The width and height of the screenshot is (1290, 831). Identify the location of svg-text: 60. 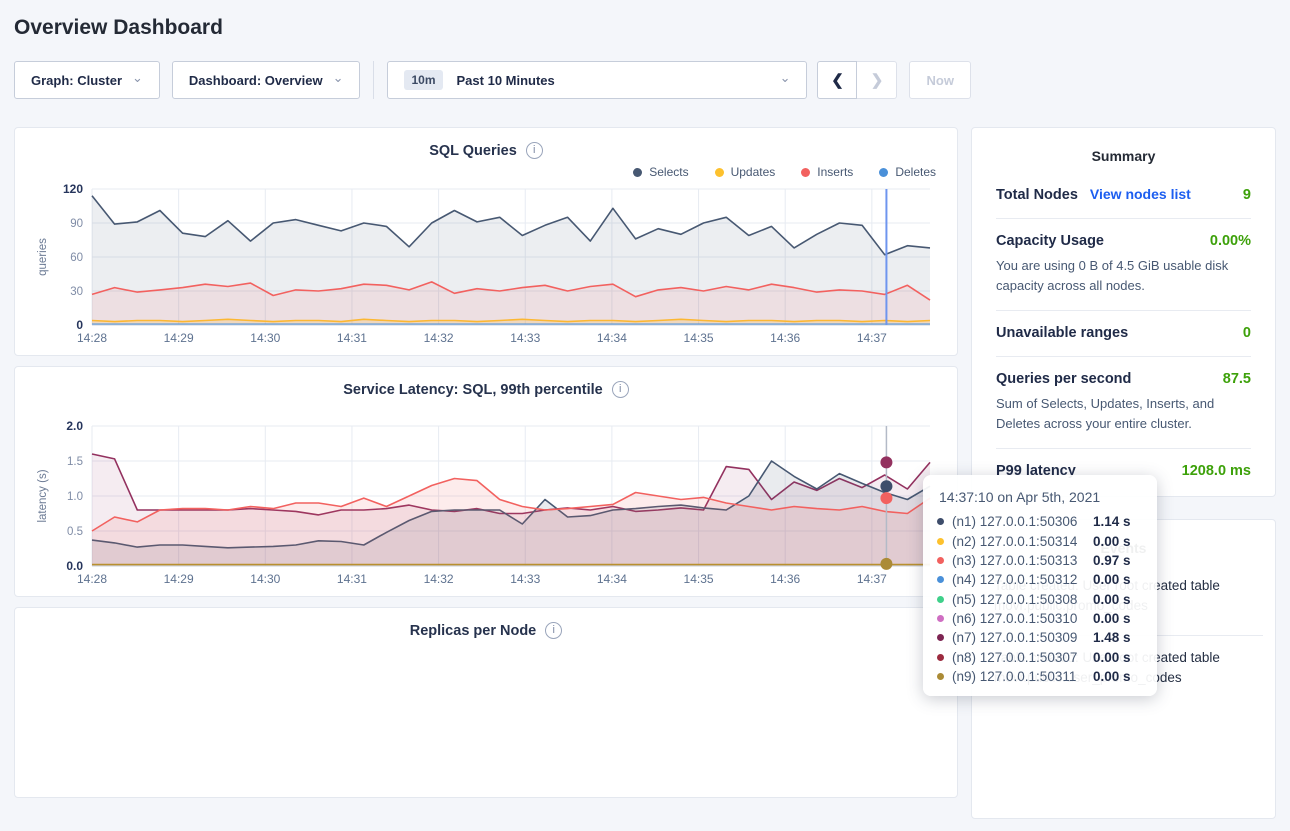
(76, 258).